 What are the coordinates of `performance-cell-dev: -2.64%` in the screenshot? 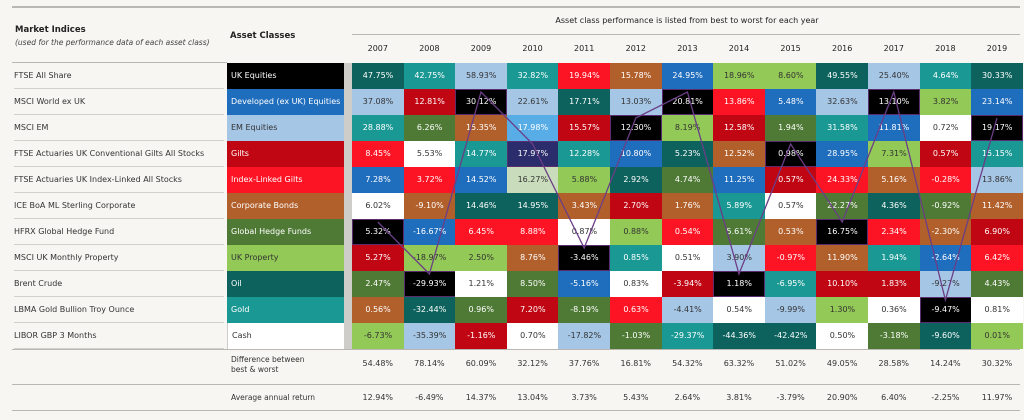 It's located at (945, 258).